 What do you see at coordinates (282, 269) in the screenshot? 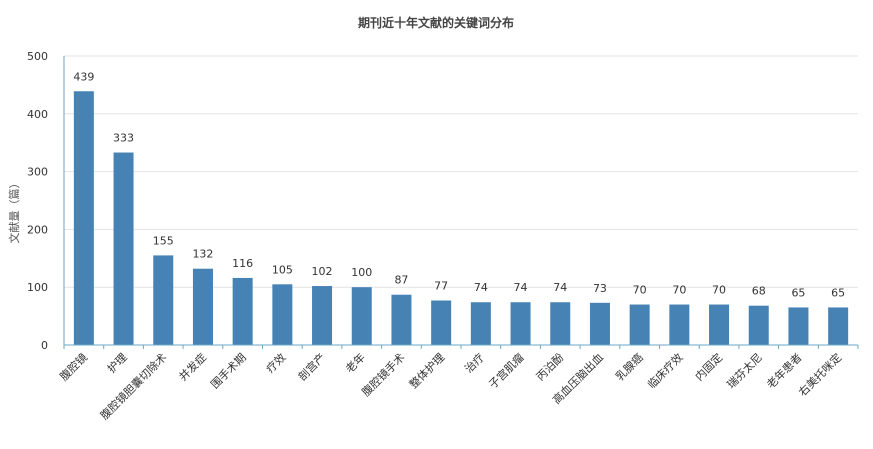
I see `data-label: 105` at bounding box center [282, 269].